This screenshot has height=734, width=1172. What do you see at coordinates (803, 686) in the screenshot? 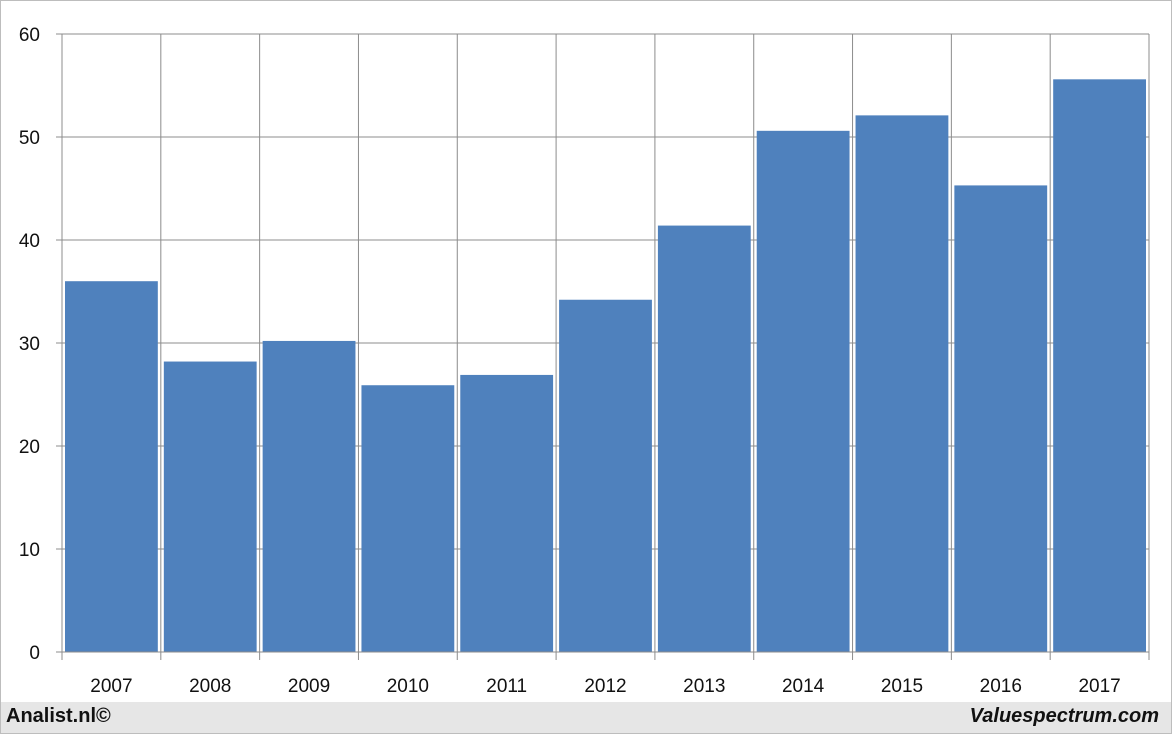
I see `x-tick-label: 2014` at bounding box center [803, 686].